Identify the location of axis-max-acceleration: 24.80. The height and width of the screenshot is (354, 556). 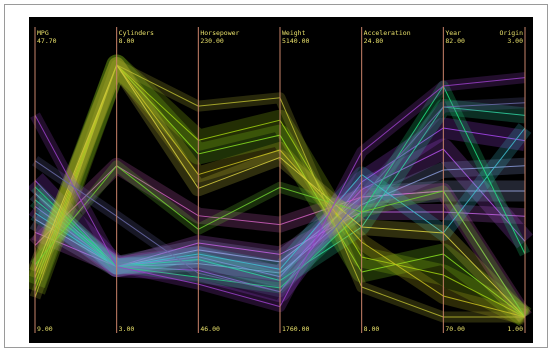
(374, 41).